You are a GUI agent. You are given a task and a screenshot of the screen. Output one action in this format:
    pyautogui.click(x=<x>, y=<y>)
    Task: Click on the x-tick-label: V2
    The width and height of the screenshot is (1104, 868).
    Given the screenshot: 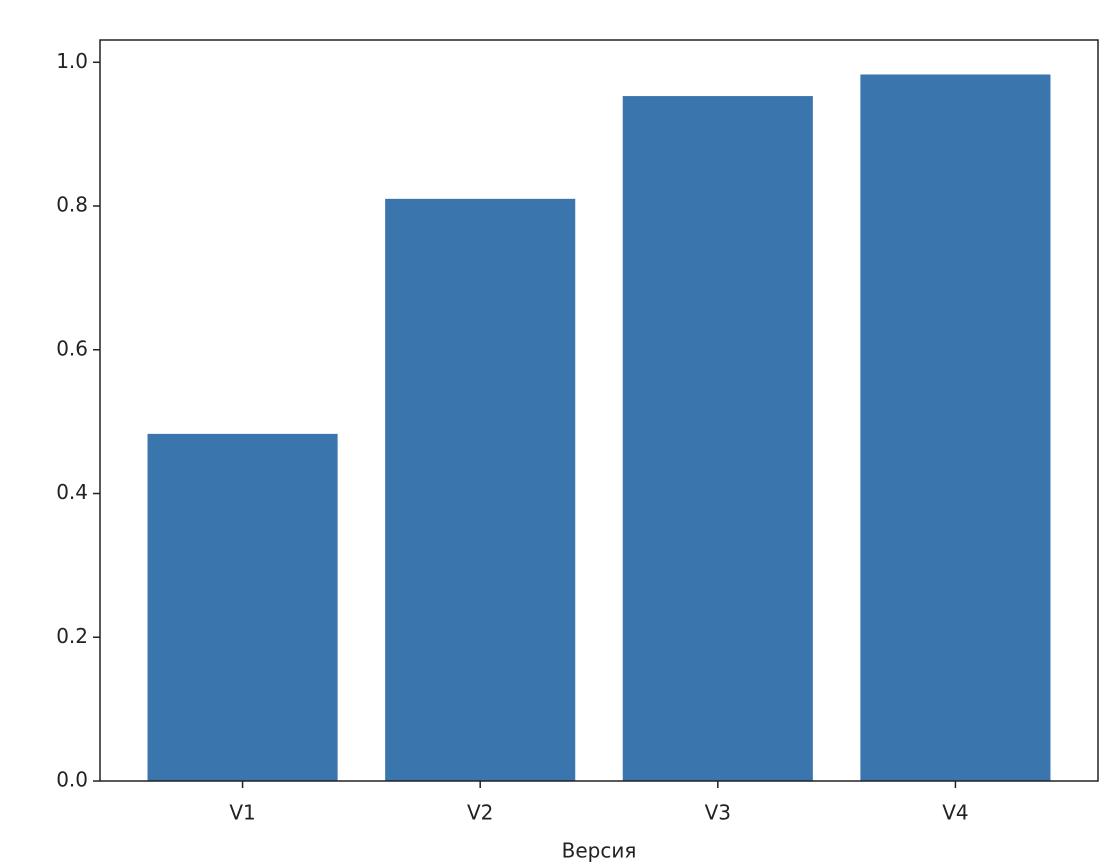 What is the action you would take?
    pyautogui.click(x=480, y=813)
    